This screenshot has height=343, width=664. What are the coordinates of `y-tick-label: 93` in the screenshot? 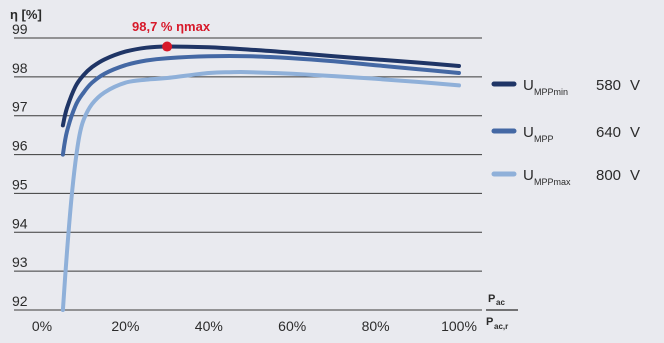 It's located at (20, 262).